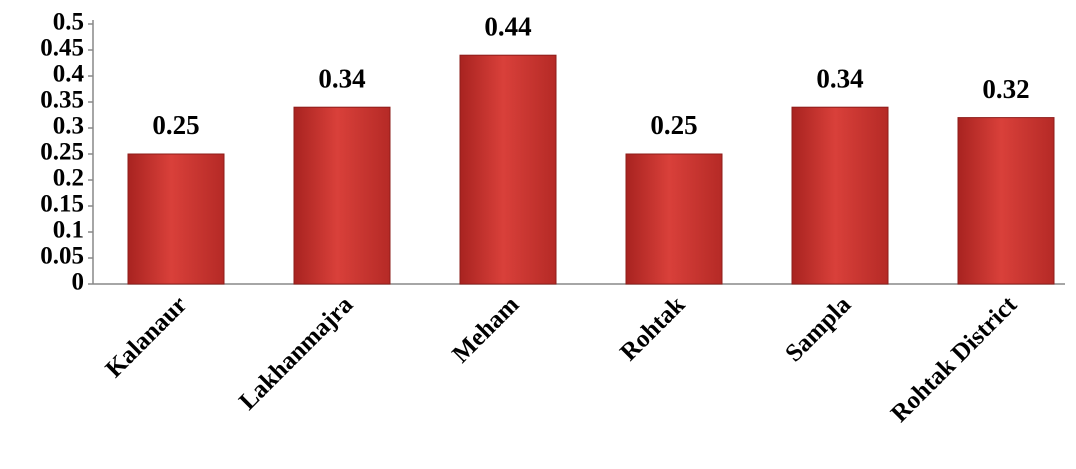 This screenshot has height=469, width=1076. What do you see at coordinates (68, 178) in the screenshot?
I see `y-tick-label: 0.2` at bounding box center [68, 178].